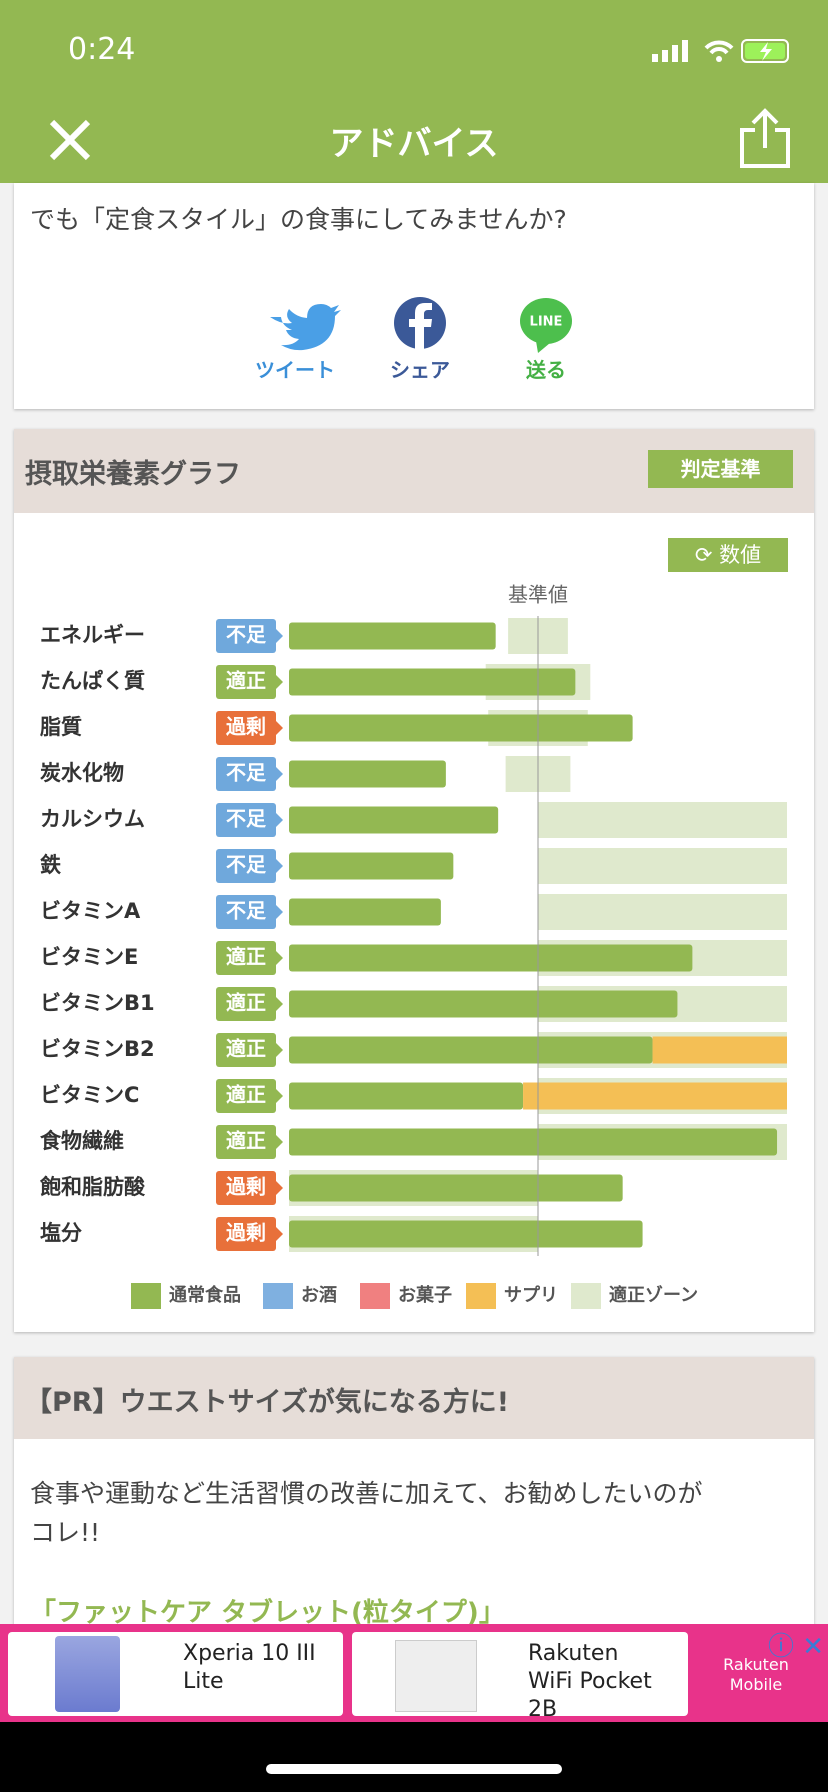 The height and width of the screenshot is (1792, 828). What do you see at coordinates (87, 1674) in the screenshot?
I see `ad-image` at bounding box center [87, 1674].